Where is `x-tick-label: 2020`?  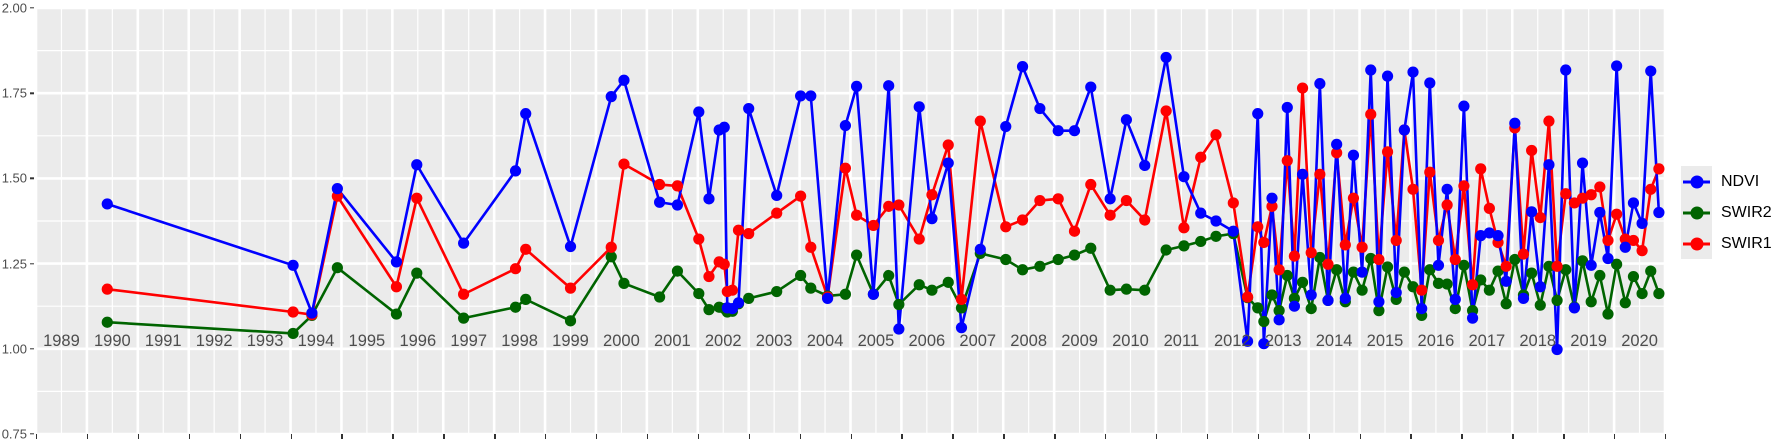 x-tick-label: 2020 is located at coordinates (1639, 341).